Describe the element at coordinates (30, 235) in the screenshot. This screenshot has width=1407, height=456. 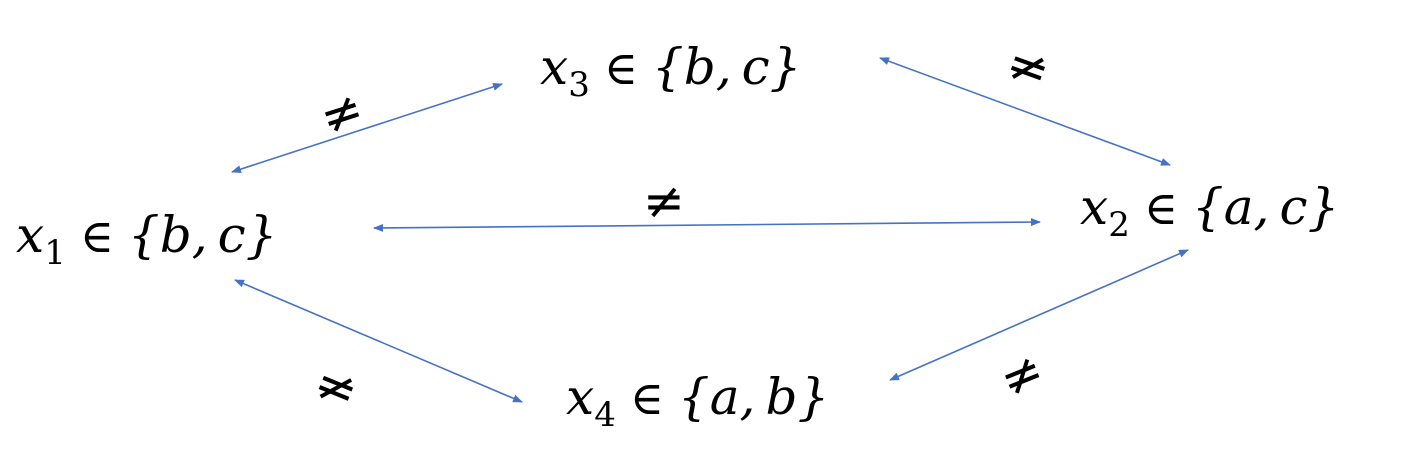
I see `node-x1-var: x` at that location.